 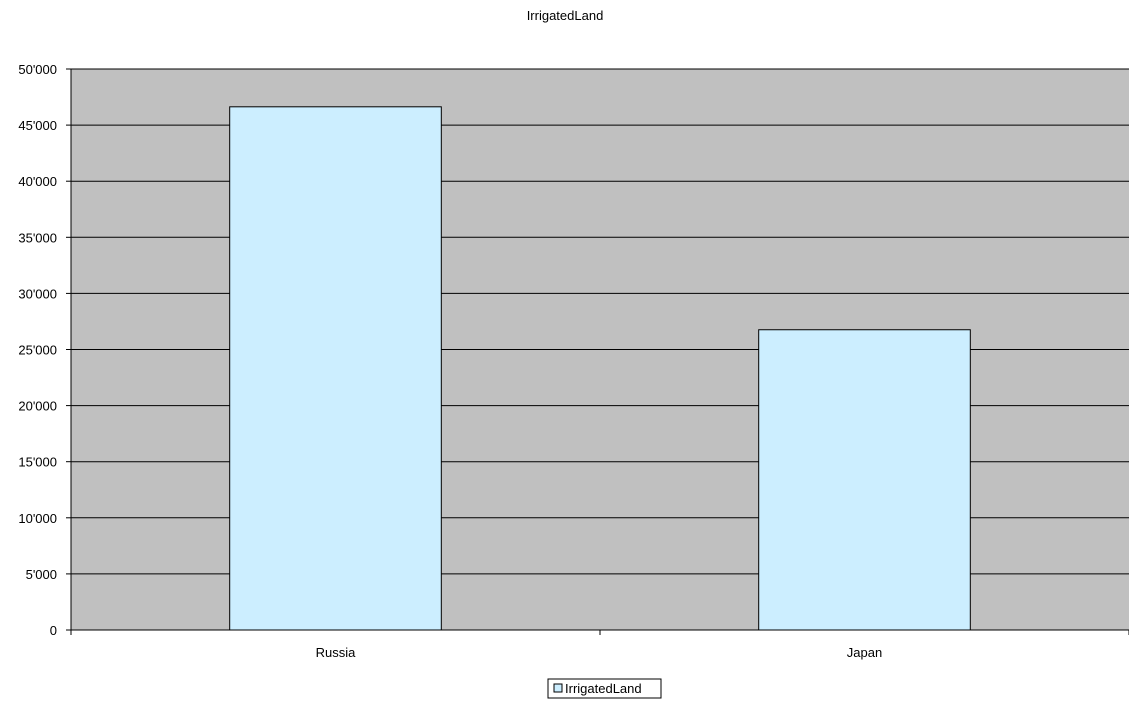 I want to click on y-tick-label: 10'000, so click(x=37, y=518).